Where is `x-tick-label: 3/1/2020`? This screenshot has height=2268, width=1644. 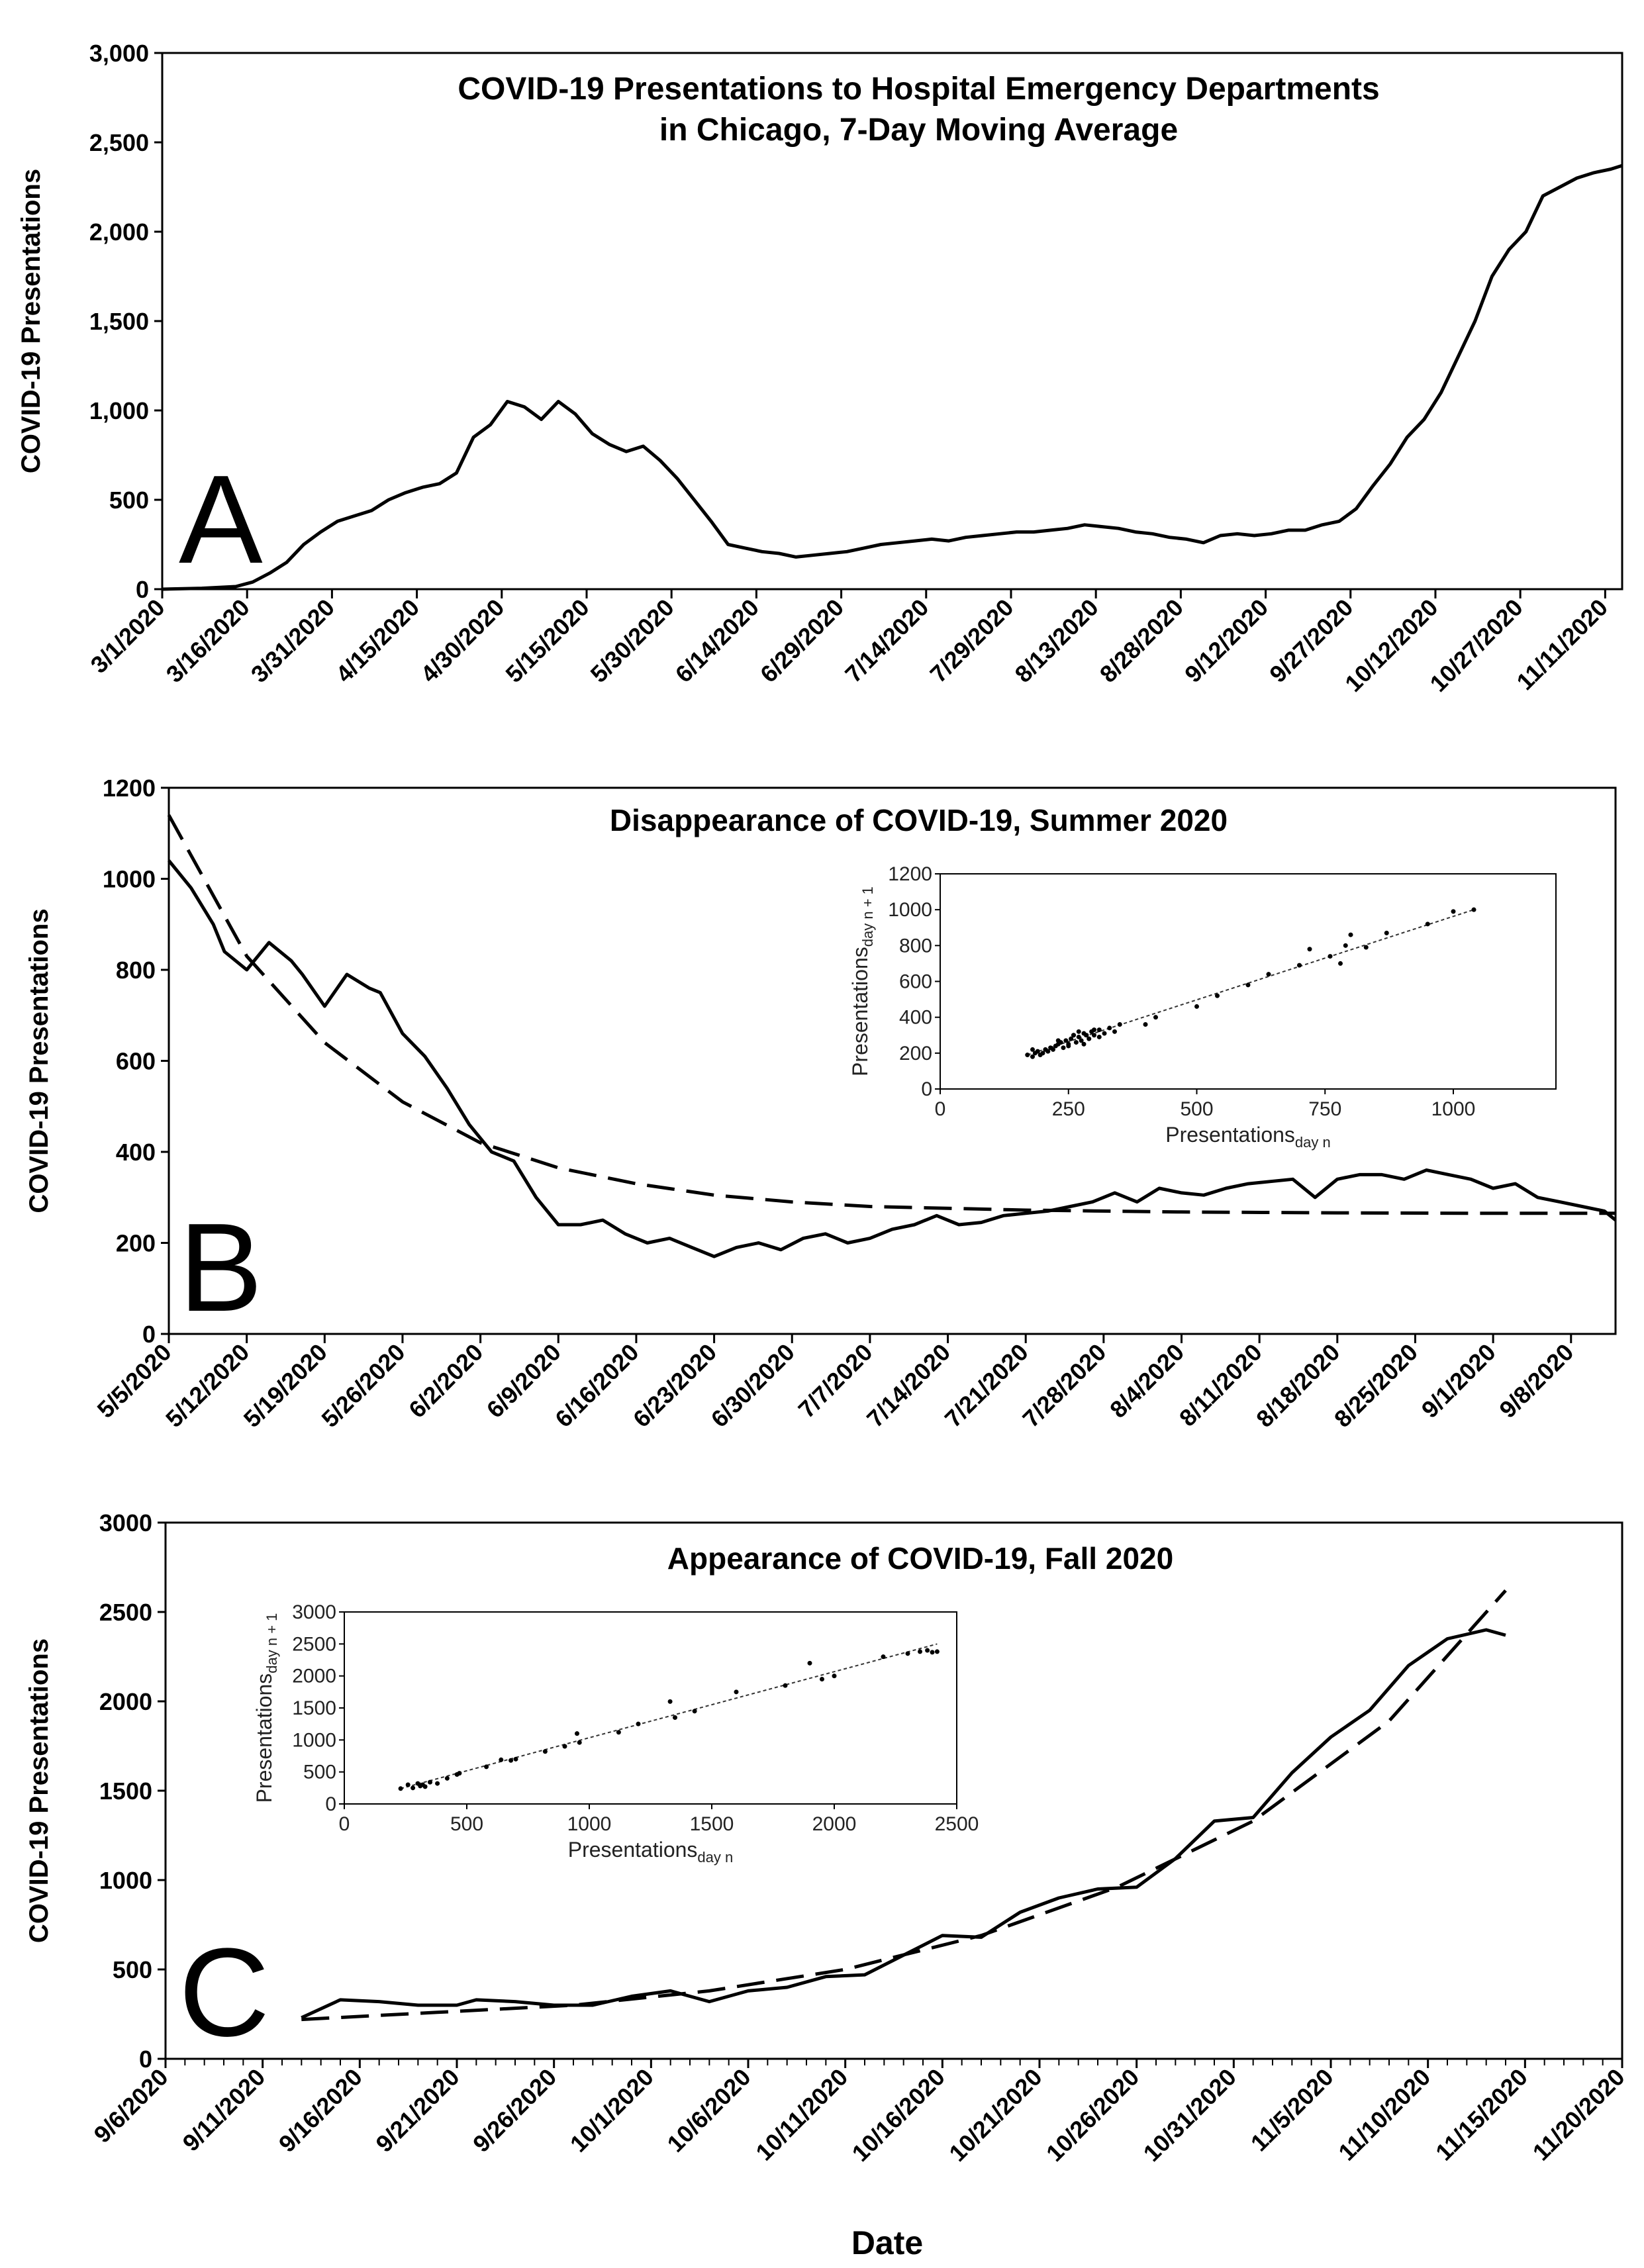
x-tick-label: 3/1/2020 is located at coordinates (127, 637).